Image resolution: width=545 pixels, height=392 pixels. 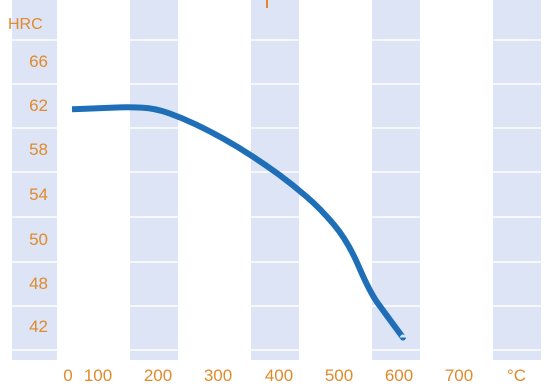 I want to click on x-tick-label: 700, so click(x=459, y=375).